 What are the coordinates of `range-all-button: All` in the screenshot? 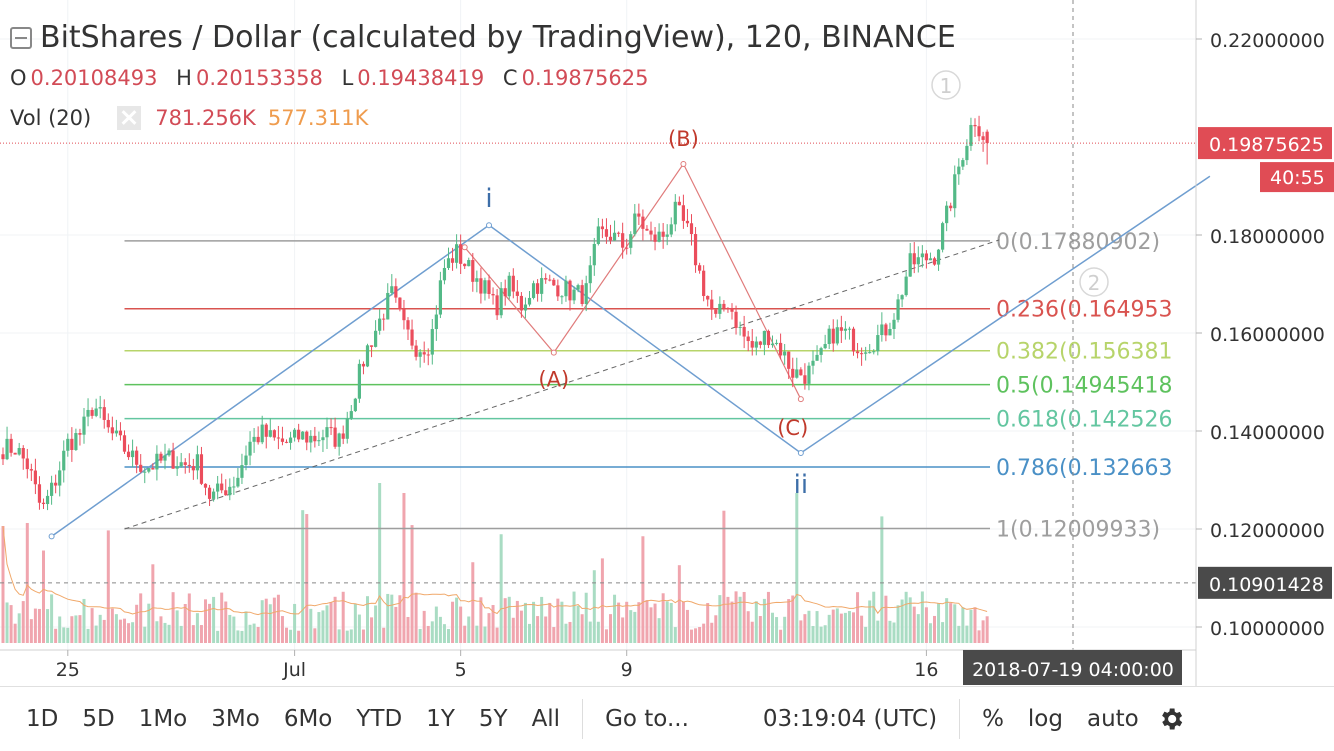 It's located at (546, 719).